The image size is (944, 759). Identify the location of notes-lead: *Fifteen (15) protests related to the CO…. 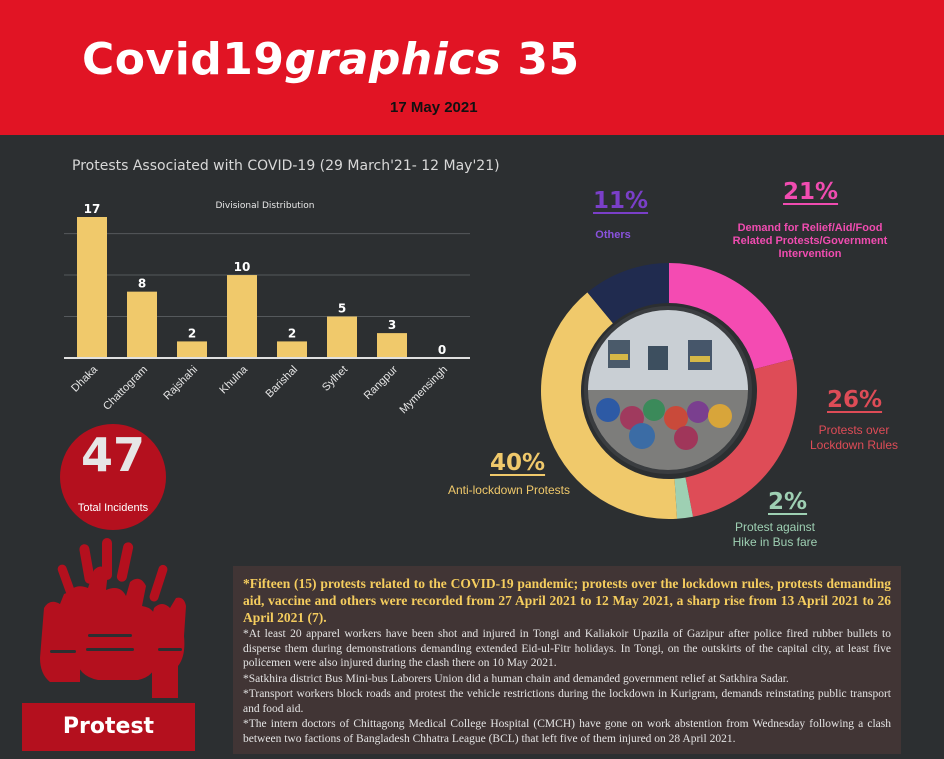
(567, 600).